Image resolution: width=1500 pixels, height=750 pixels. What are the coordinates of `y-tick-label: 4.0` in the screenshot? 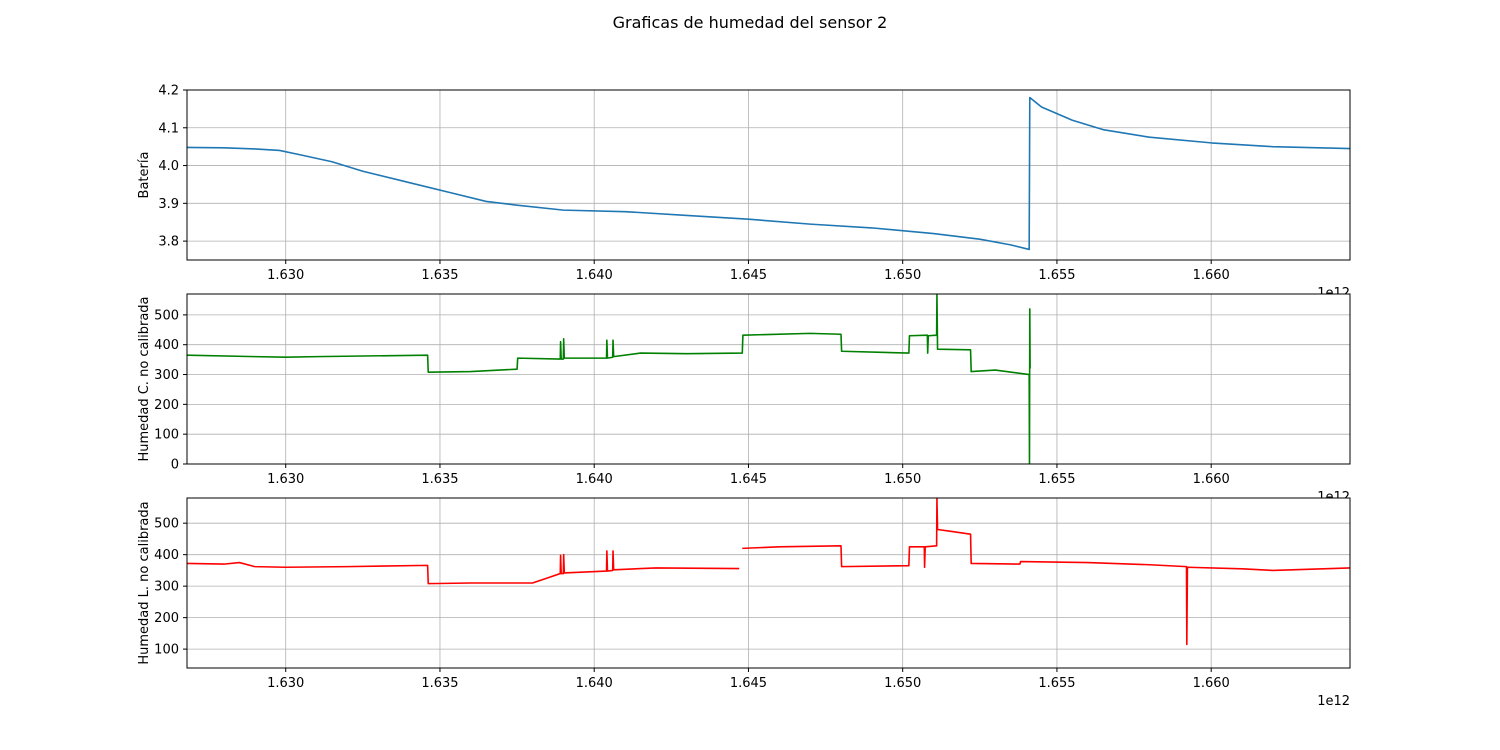 It's located at (168, 166).